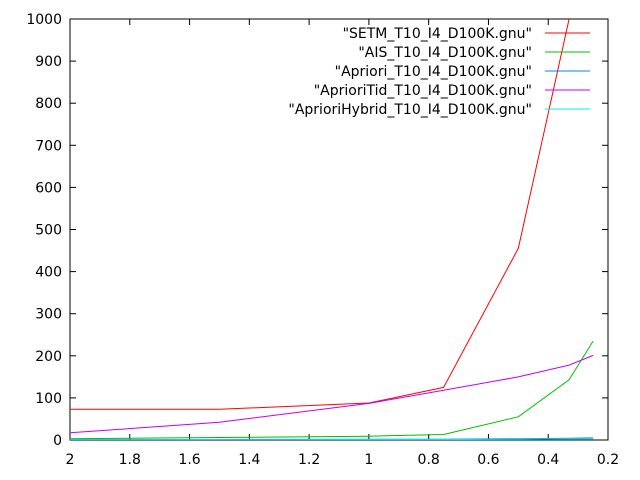 The image size is (640, 480). I want to click on legend-label-5: "AprioriHybrid_T10_I4_D100K.gnu", so click(410, 110).